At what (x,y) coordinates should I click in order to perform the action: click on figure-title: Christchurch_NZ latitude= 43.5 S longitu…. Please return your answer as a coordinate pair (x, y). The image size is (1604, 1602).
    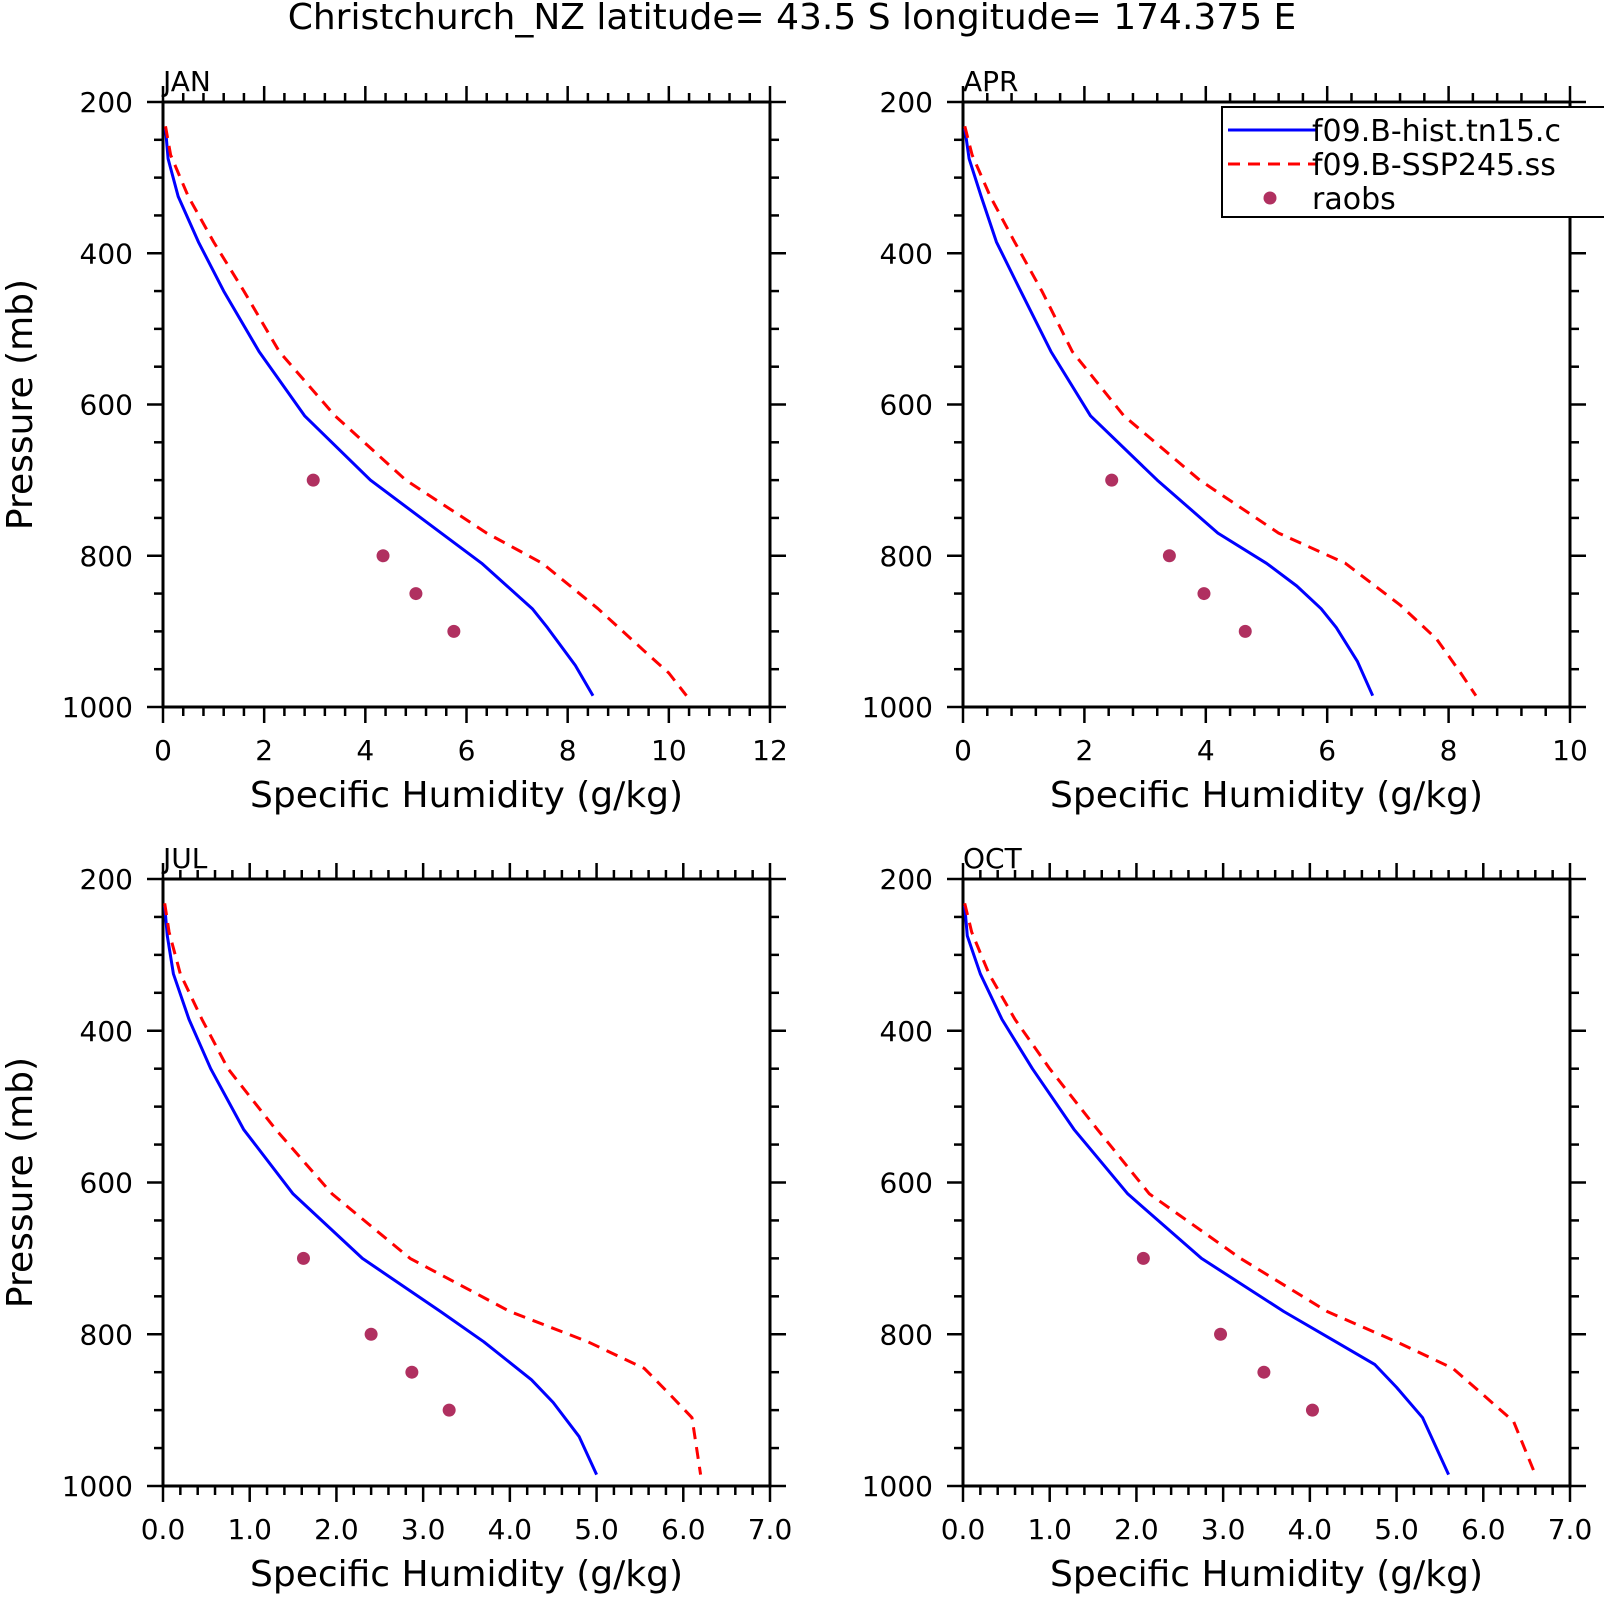
    Looking at the image, I should click on (792, 19).